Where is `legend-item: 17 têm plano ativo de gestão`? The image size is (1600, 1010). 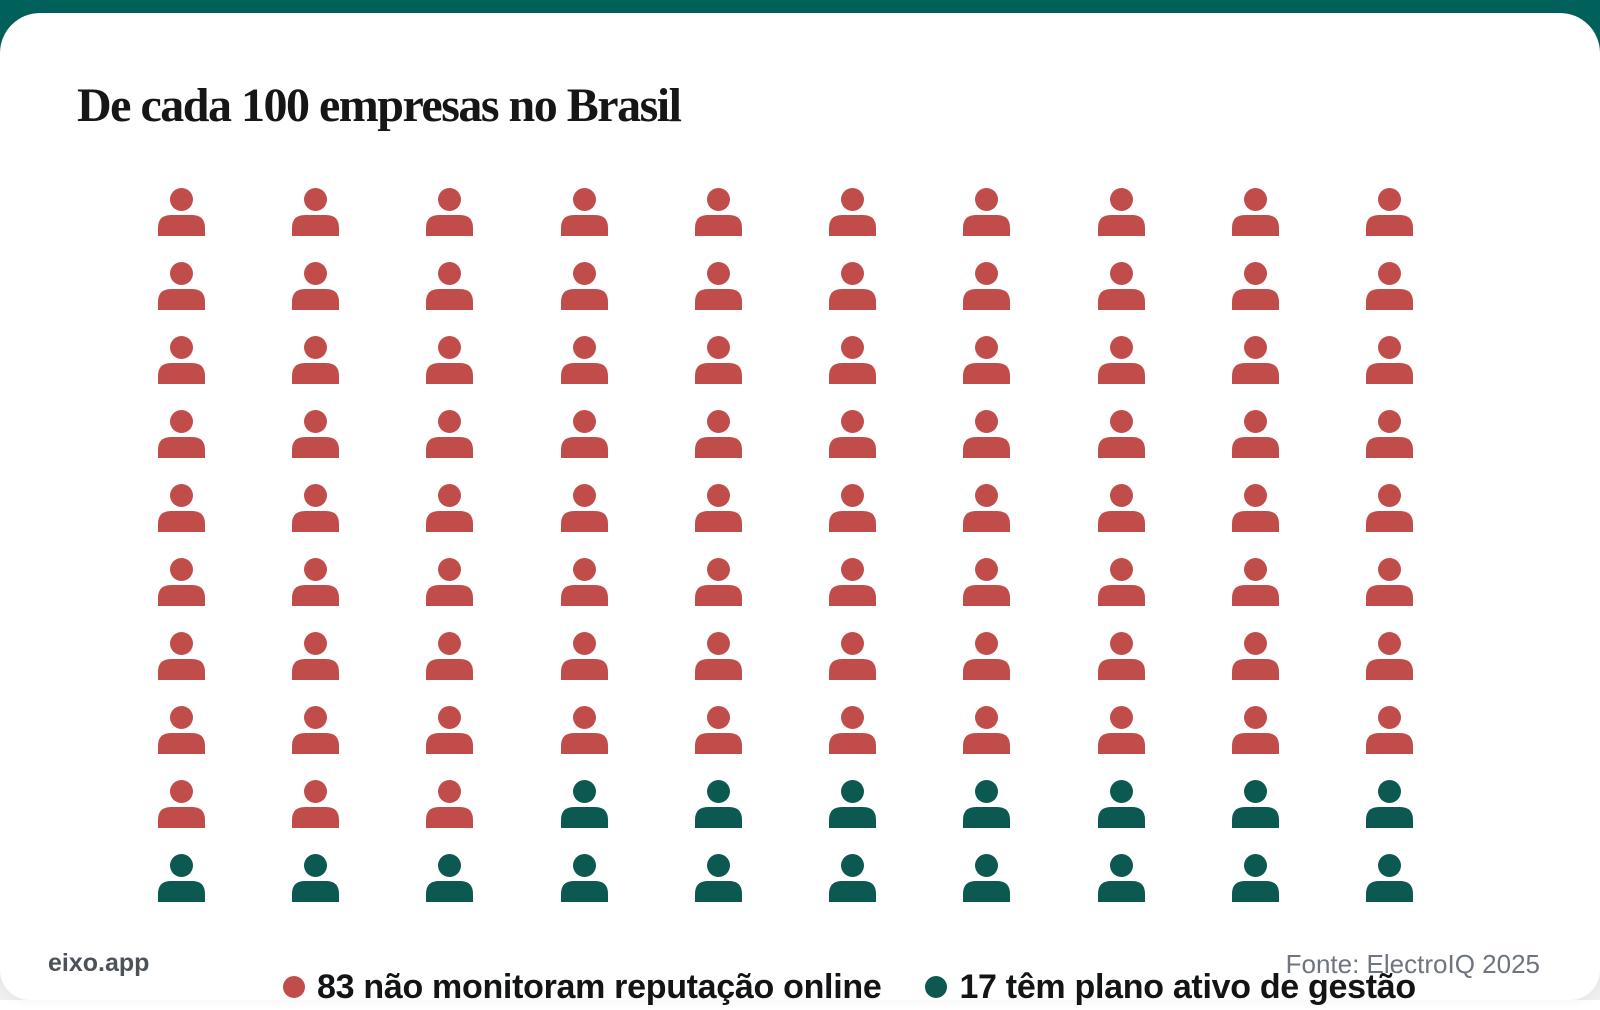
legend-item: 17 têm plano ativo de gestão is located at coordinates (1170, 987).